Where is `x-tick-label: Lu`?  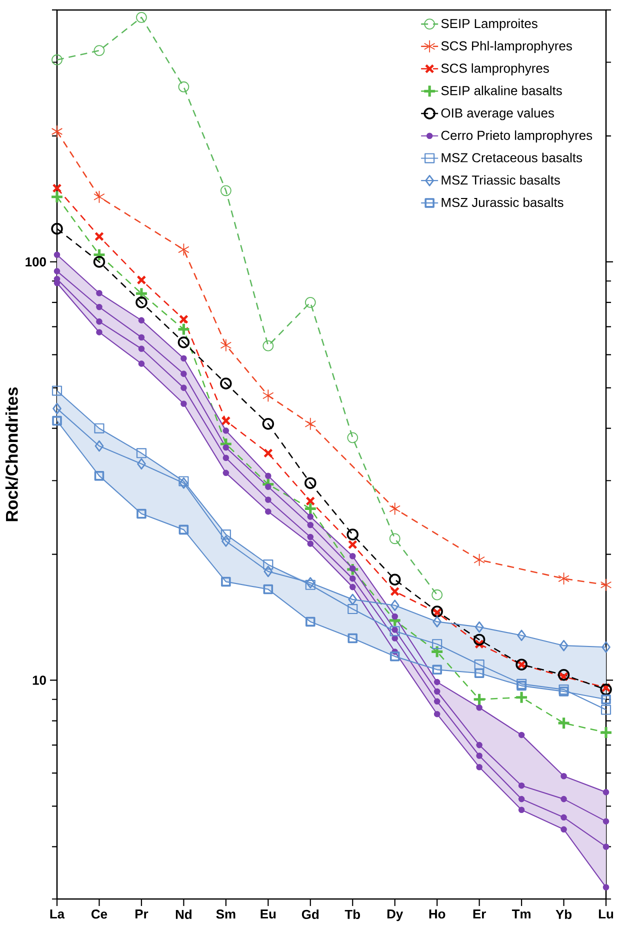
x-tick-label: Lu is located at coordinates (605, 914).